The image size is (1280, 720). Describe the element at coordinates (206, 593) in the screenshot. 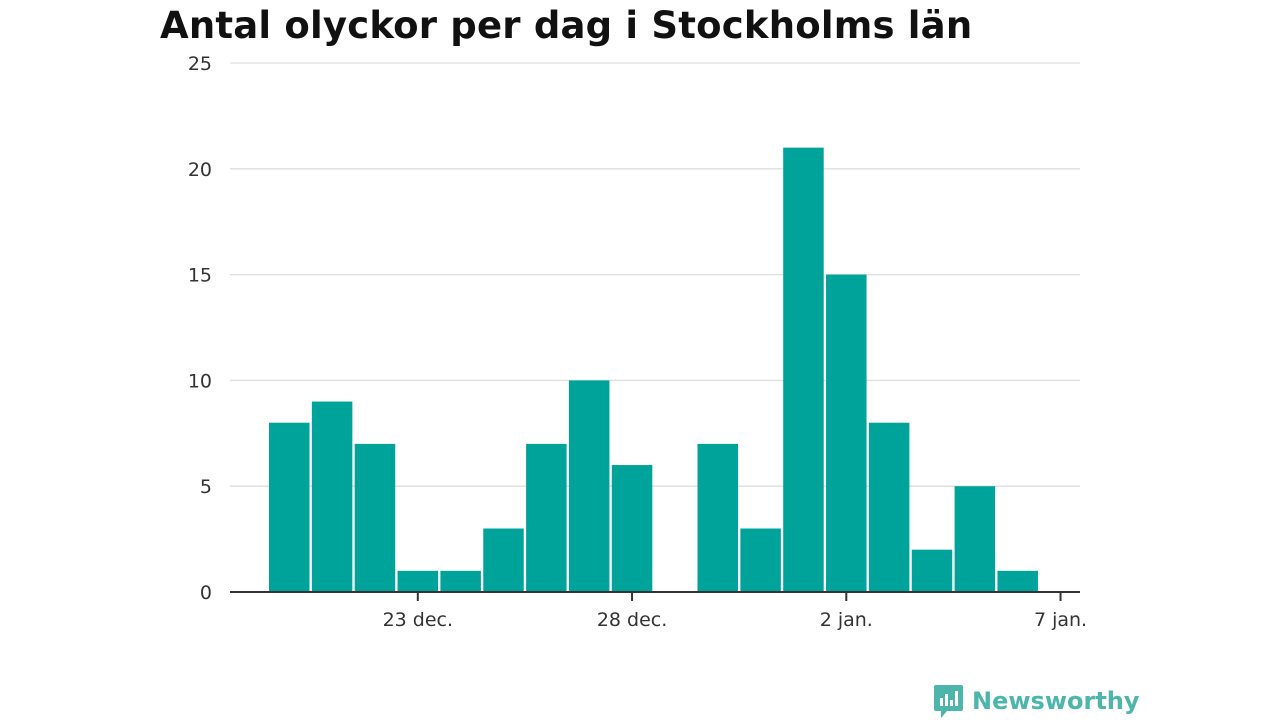

I see `y-tick-label: 0` at that location.